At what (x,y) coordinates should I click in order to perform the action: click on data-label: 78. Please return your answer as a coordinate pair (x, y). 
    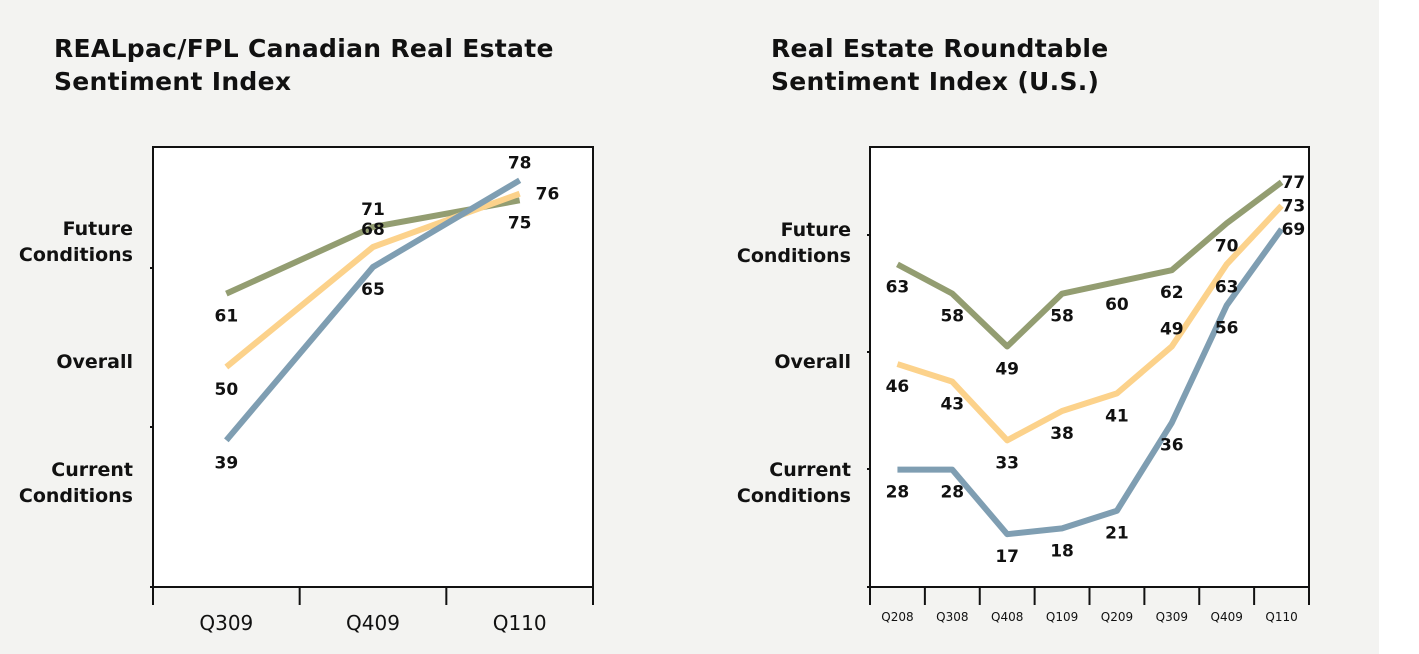
    Looking at the image, I should click on (520, 163).